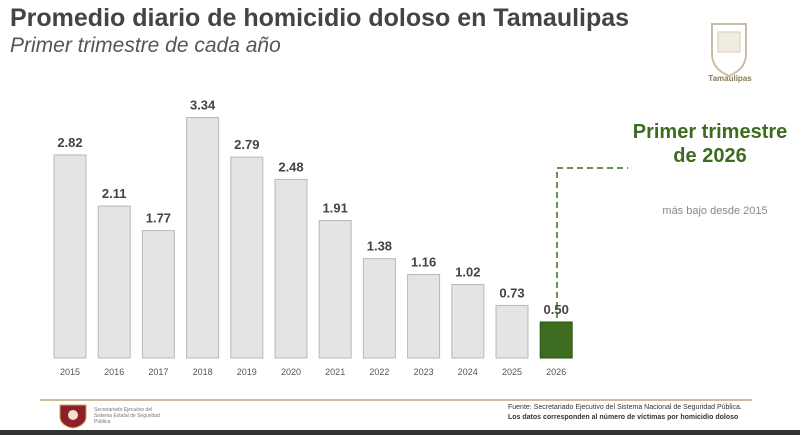 The width and height of the screenshot is (800, 435). What do you see at coordinates (379, 308) in the screenshot?
I see `bar-2022` at bounding box center [379, 308].